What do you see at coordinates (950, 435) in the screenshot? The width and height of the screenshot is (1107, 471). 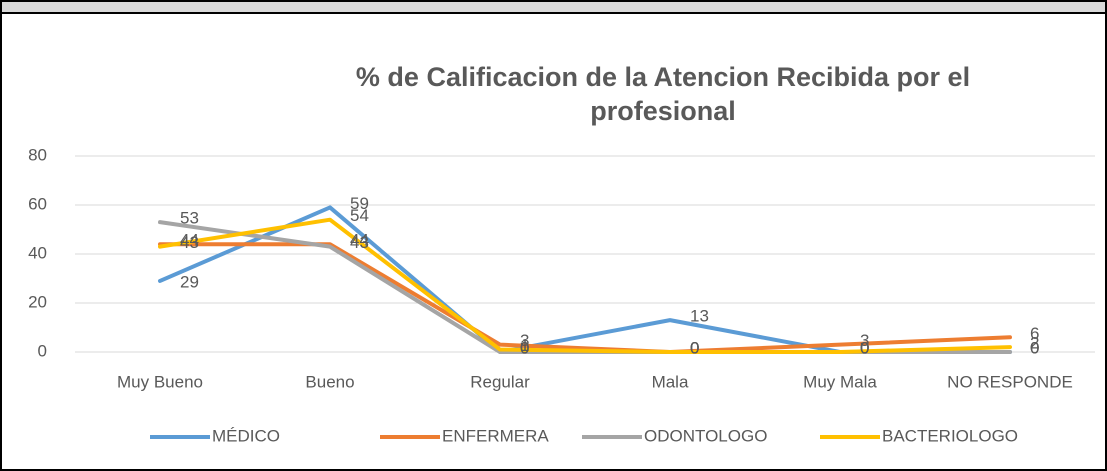 I see `legend-label: BACTERIOLOGO` at bounding box center [950, 435].